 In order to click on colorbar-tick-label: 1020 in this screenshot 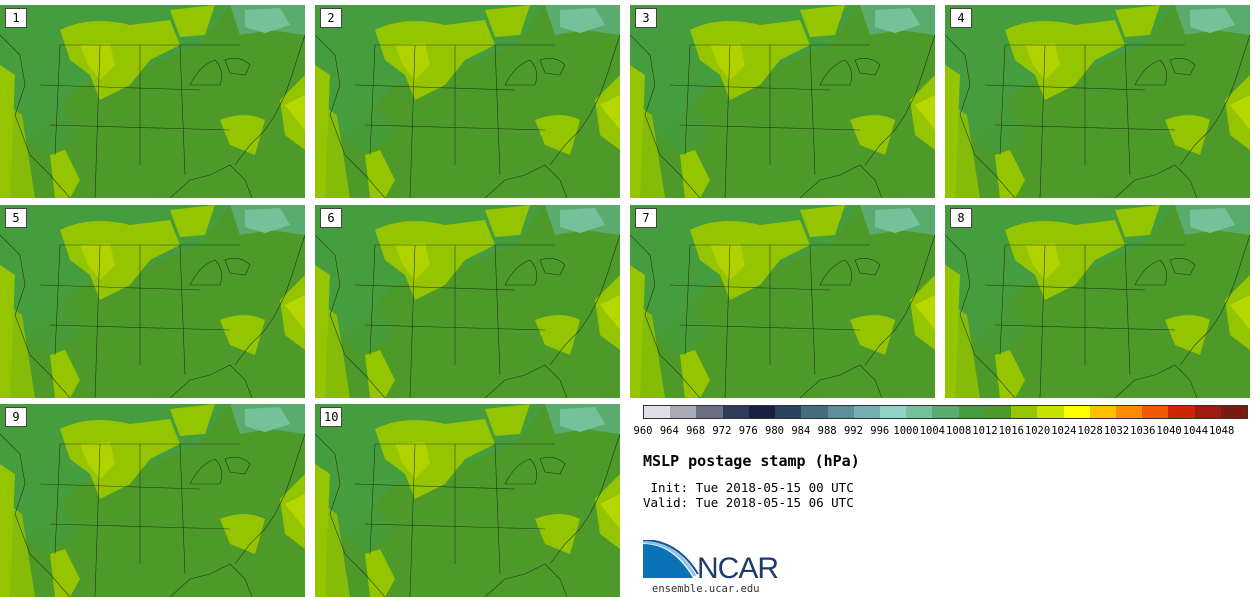, I will do `click(1037, 431)`.